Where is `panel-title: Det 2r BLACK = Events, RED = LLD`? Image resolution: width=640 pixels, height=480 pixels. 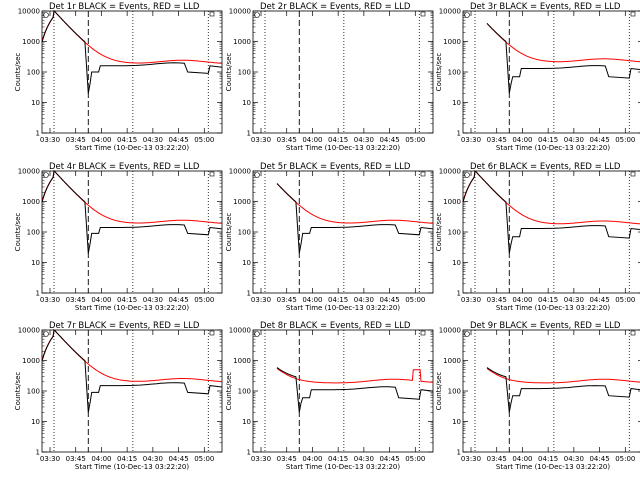
panel-title: Det 2r BLACK = Events, RED = LLD is located at coordinates (335, 7).